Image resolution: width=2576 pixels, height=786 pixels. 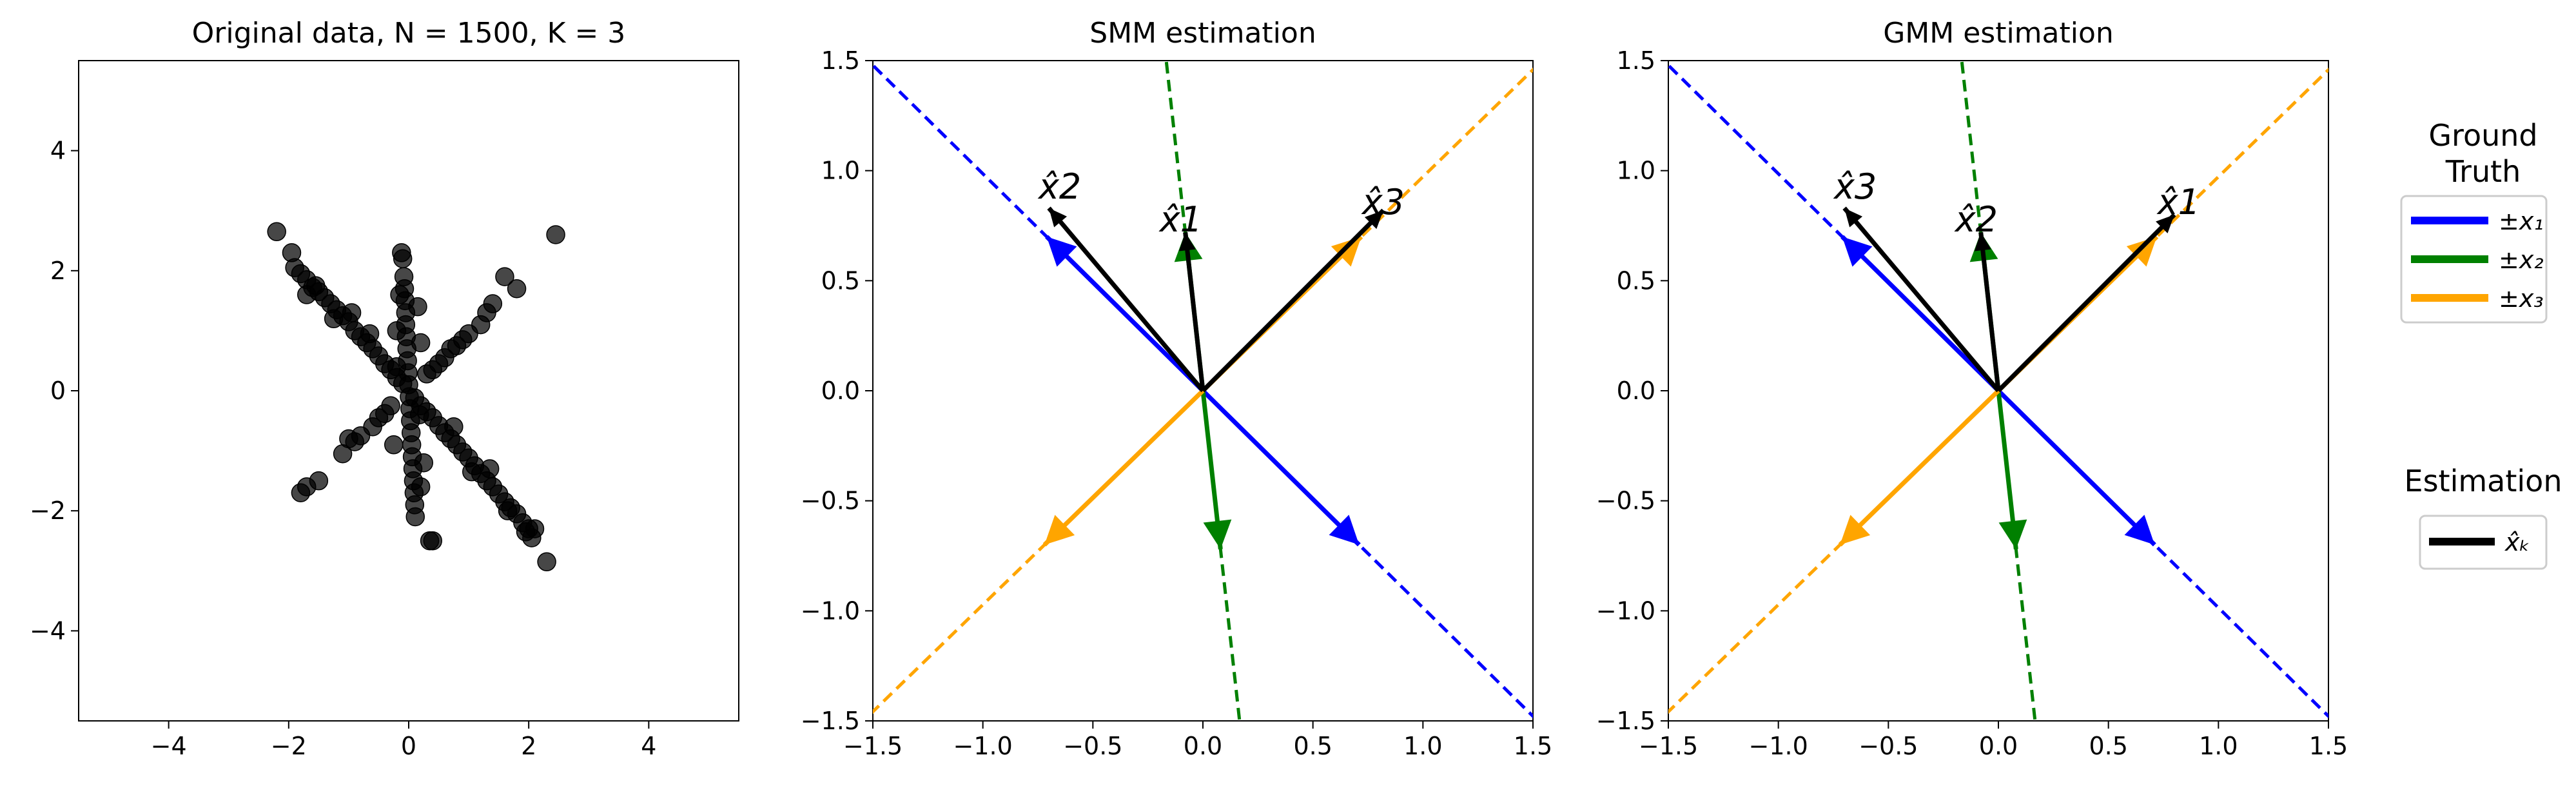 What do you see at coordinates (2474, 221) in the screenshot?
I see `legend-ground-truth: Ground Truth ±x₁ ±x₂ ±x₃` at bounding box center [2474, 221].